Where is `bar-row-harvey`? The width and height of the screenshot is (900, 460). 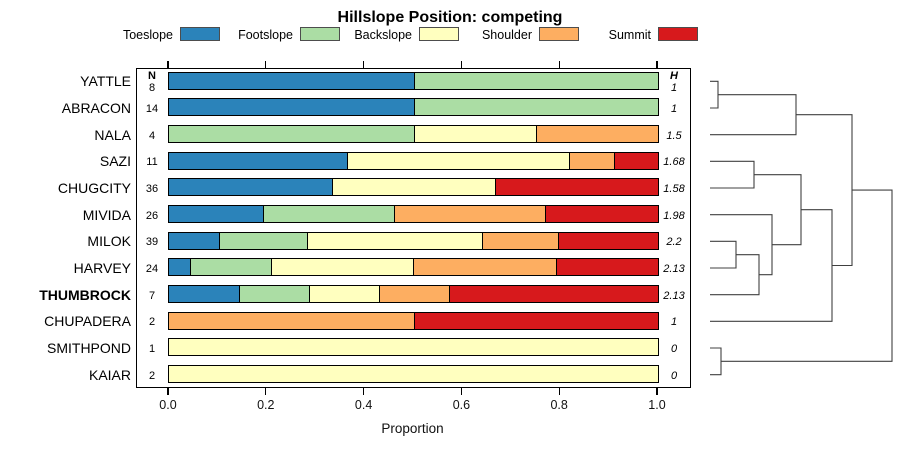
bar-row-harvey is located at coordinates (413, 267).